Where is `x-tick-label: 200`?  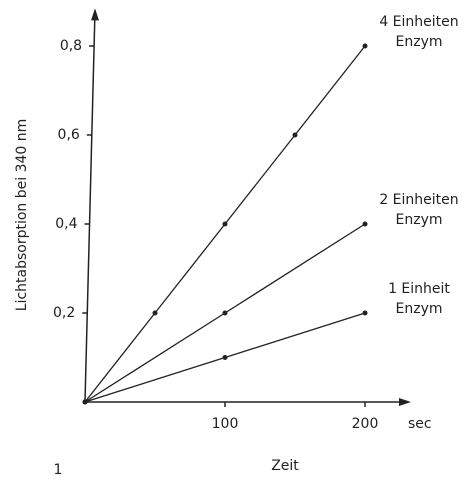 x-tick-label: 200 is located at coordinates (365, 424).